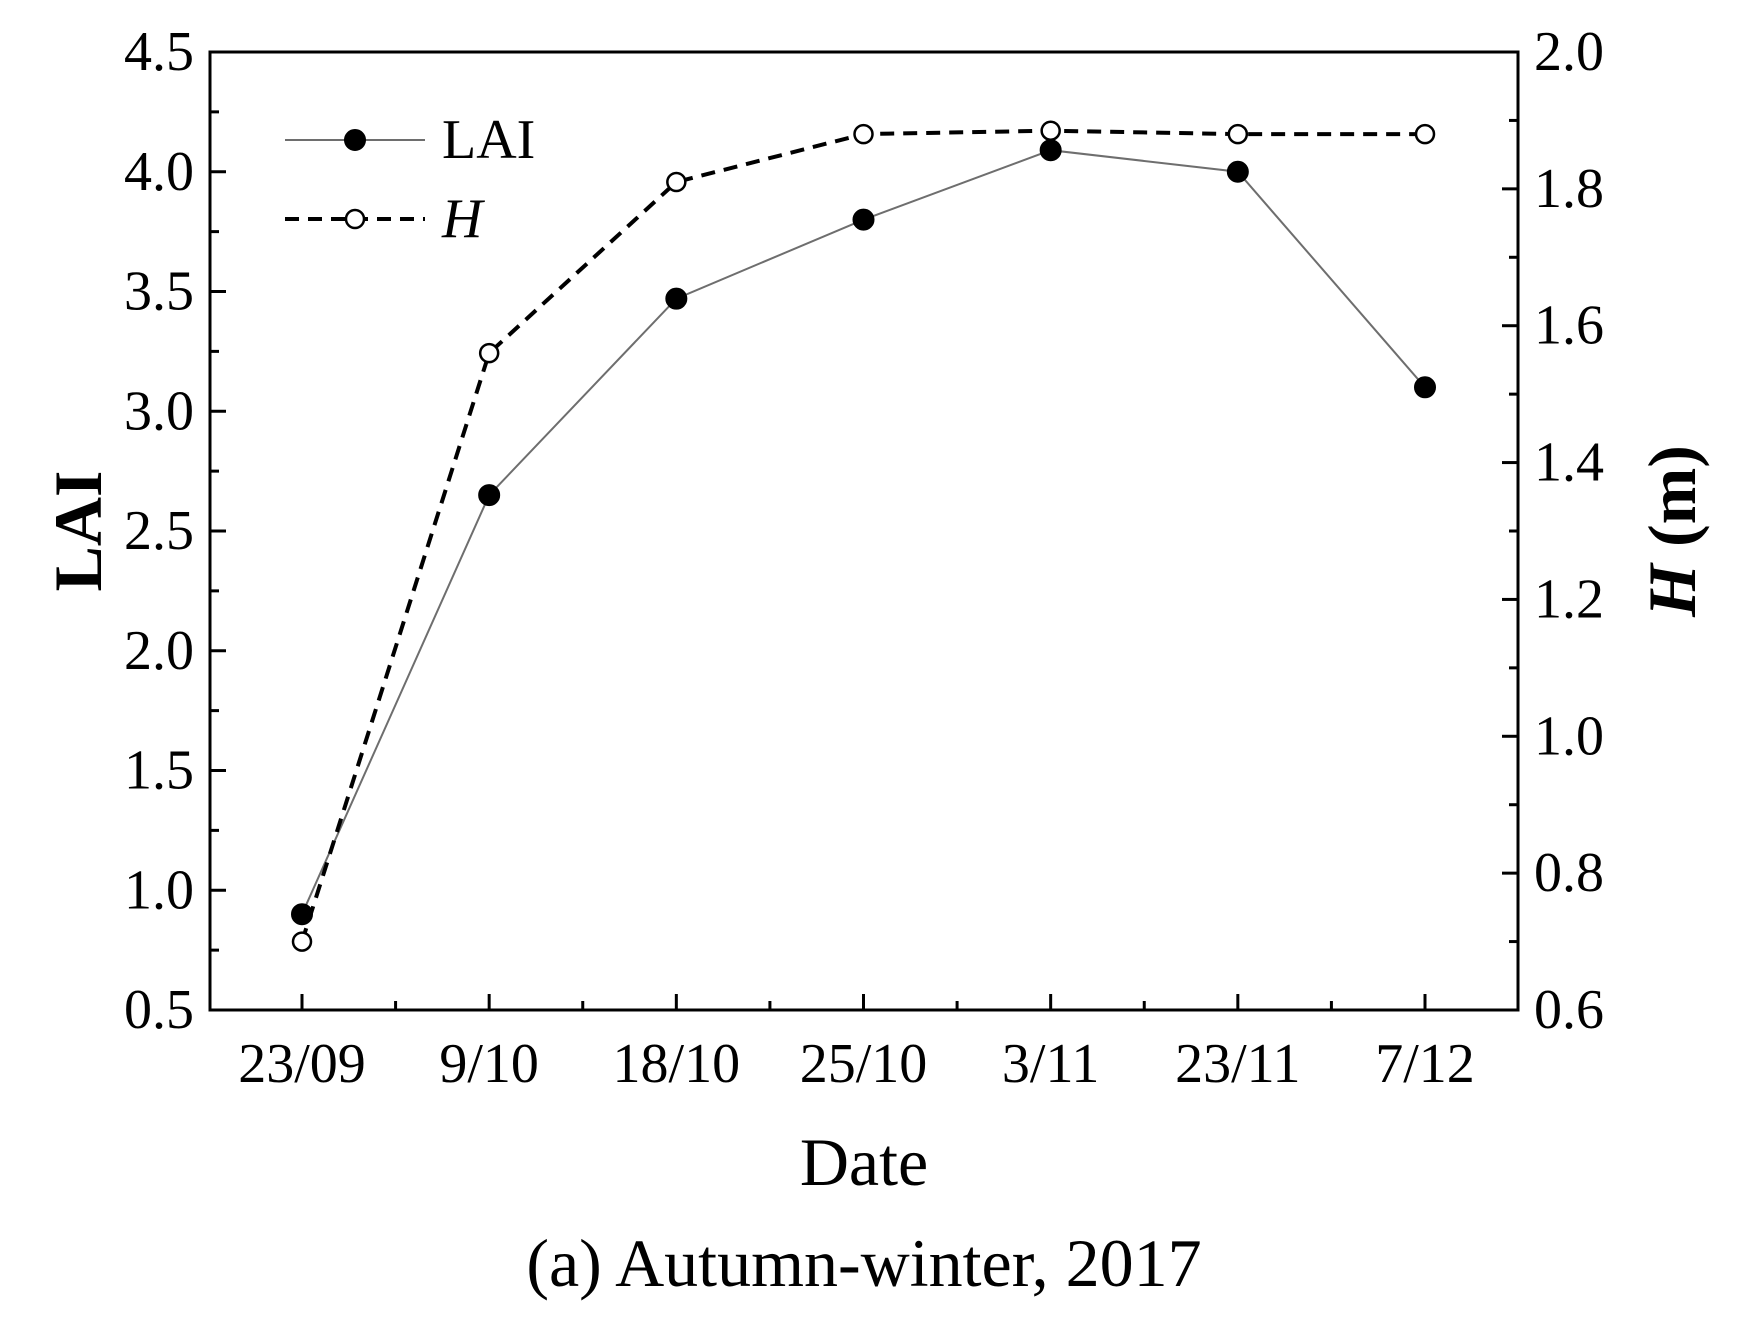 The image size is (1741, 1326). I want to click on legend-marker-lai, so click(355, 140).